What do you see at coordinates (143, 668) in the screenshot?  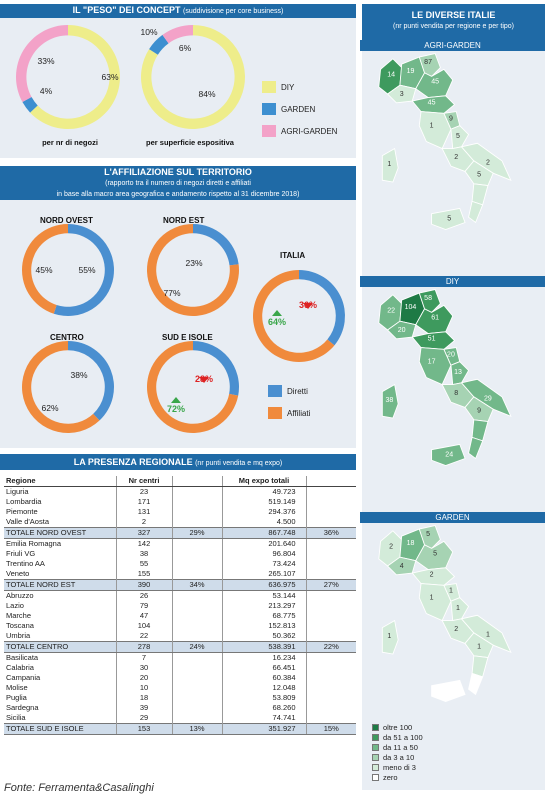 I see `cell-centri: 30` at bounding box center [143, 668].